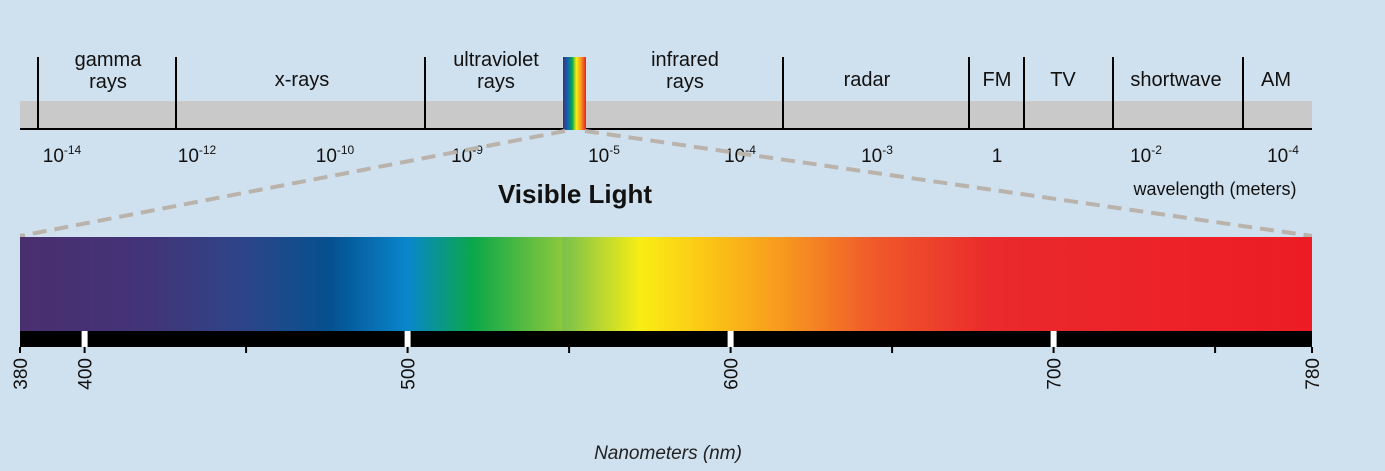 The height and width of the screenshot is (471, 1385). Describe the element at coordinates (467, 155) in the screenshot. I see `wavelength-tick-3: 10⁻⁹` at that location.